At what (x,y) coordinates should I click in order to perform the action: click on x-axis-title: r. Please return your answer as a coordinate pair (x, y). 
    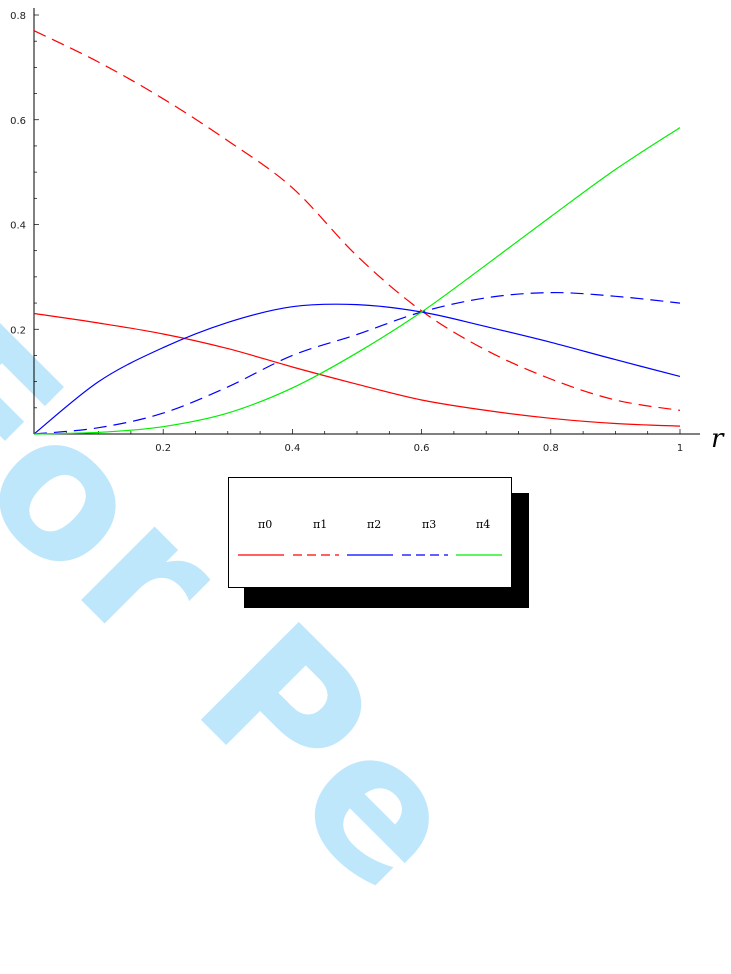
    Looking at the image, I should click on (718, 439).